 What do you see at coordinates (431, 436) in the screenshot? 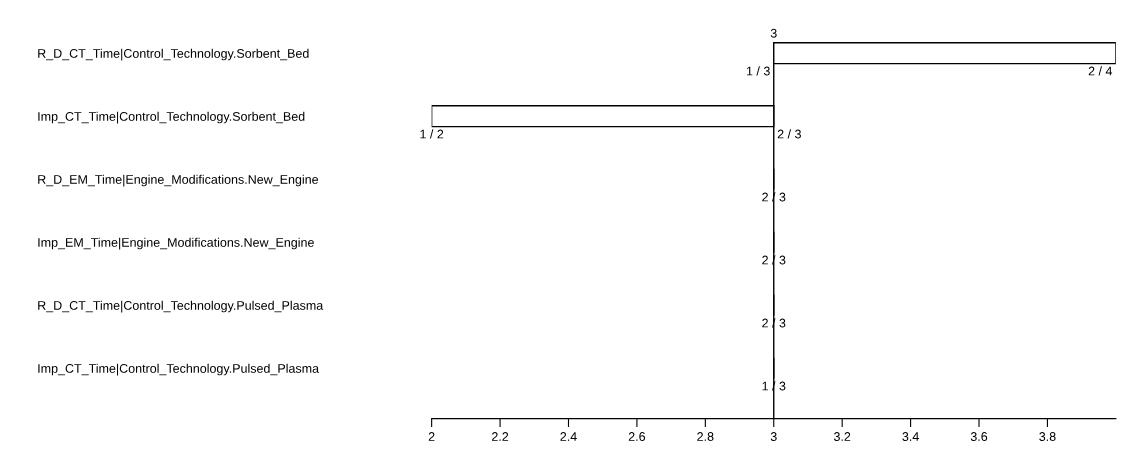
I see `x-tick-label: 2` at bounding box center [431, 436].